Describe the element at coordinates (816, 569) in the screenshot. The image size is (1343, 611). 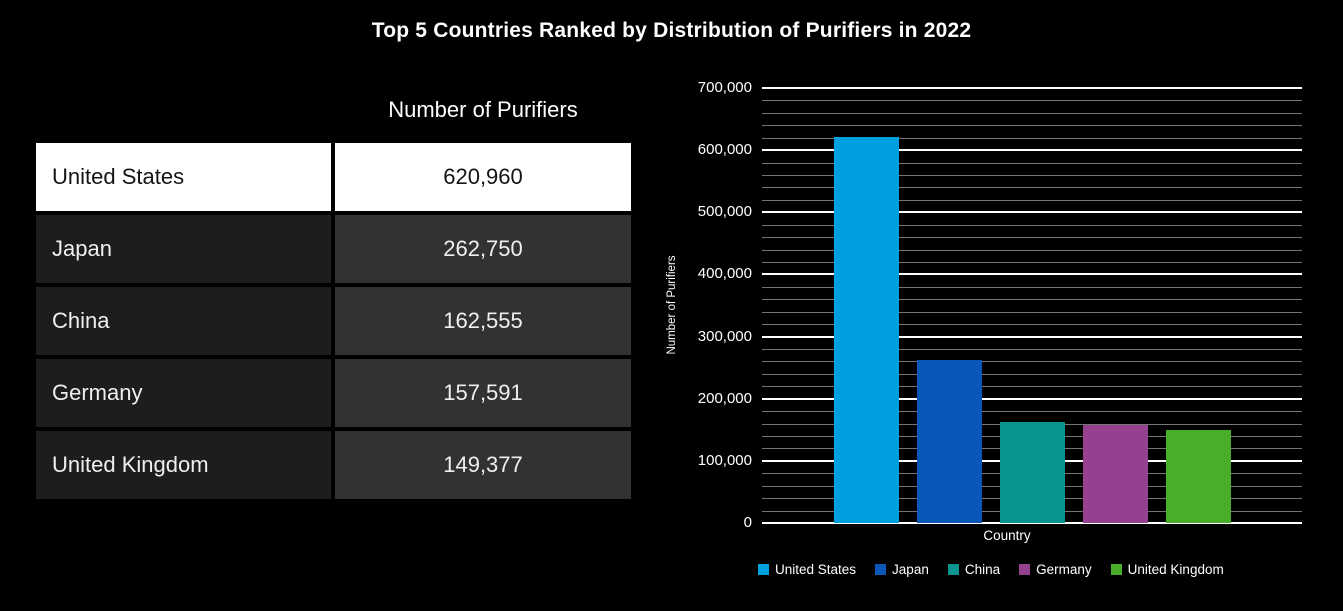
I see `legend-label: United States` at that location.